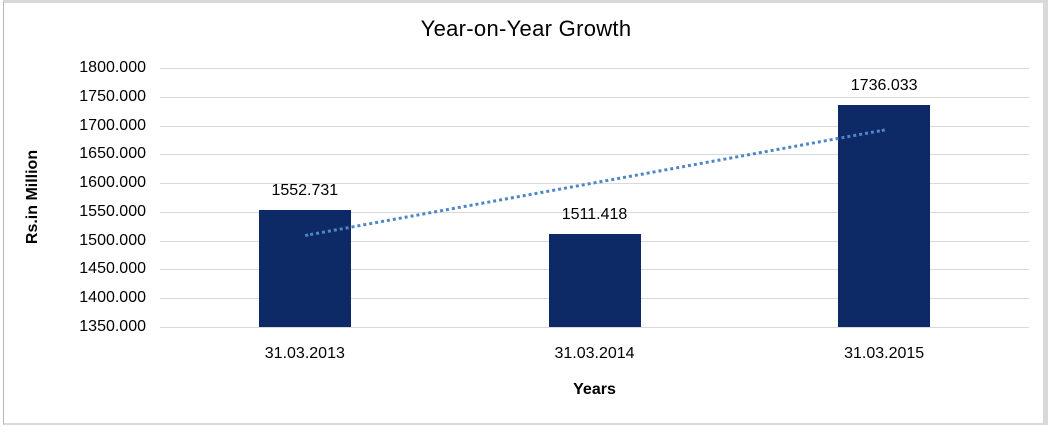  I want to click on y-tick-label: 1350.000, so click(112, 326).